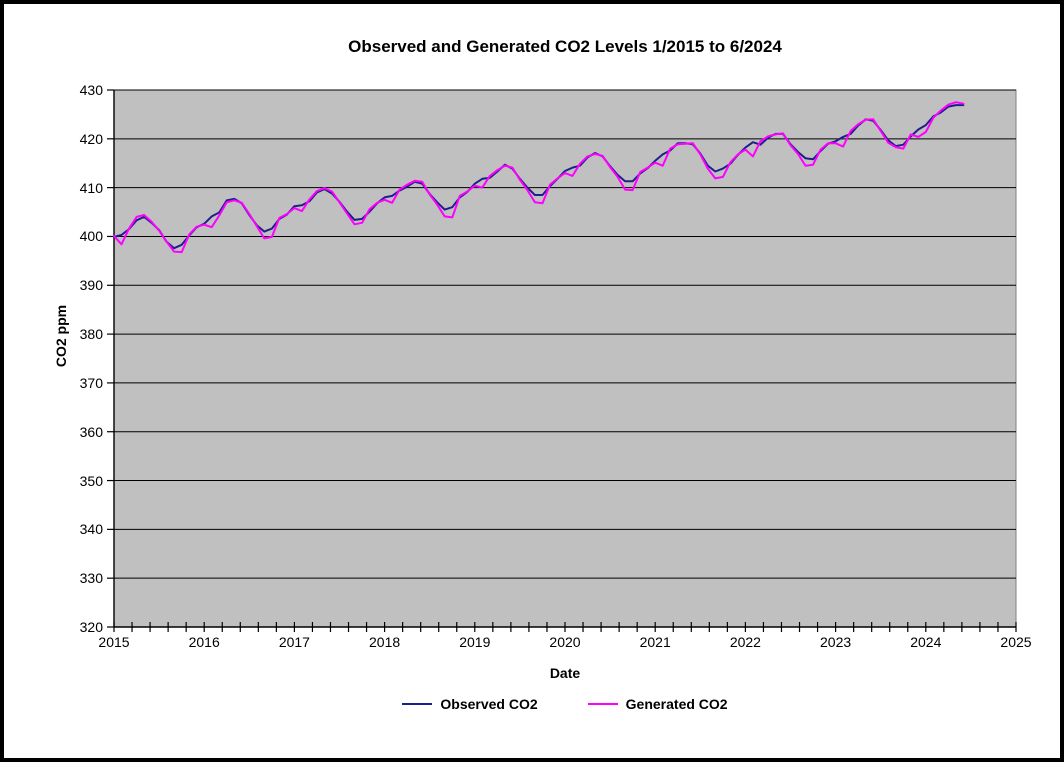  What do you see at coordinates (565, 642) in the screenshot?
I see `x-tick-label: 2020` at bounding box center [565, 642].